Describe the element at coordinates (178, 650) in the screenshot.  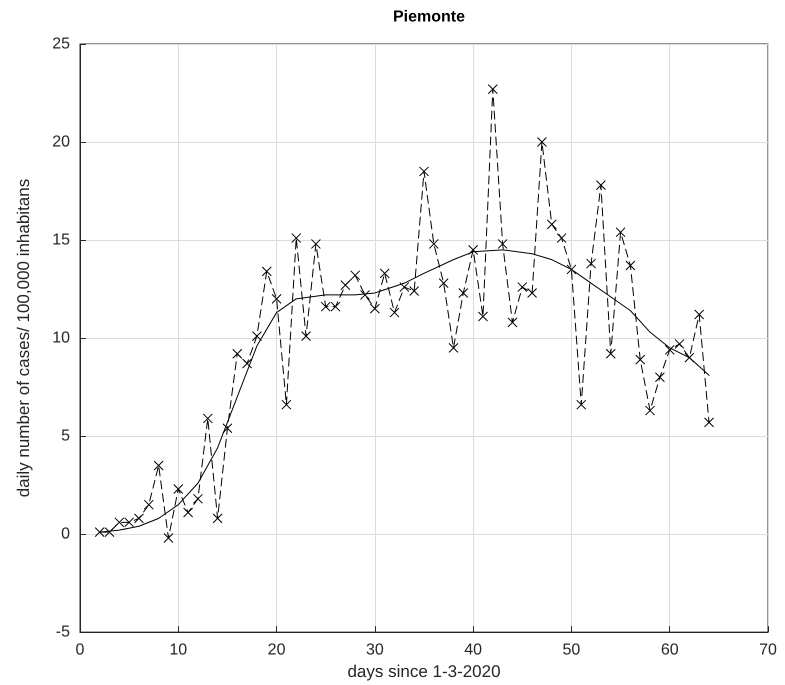
I see `x-tick-label: 10` at that location.